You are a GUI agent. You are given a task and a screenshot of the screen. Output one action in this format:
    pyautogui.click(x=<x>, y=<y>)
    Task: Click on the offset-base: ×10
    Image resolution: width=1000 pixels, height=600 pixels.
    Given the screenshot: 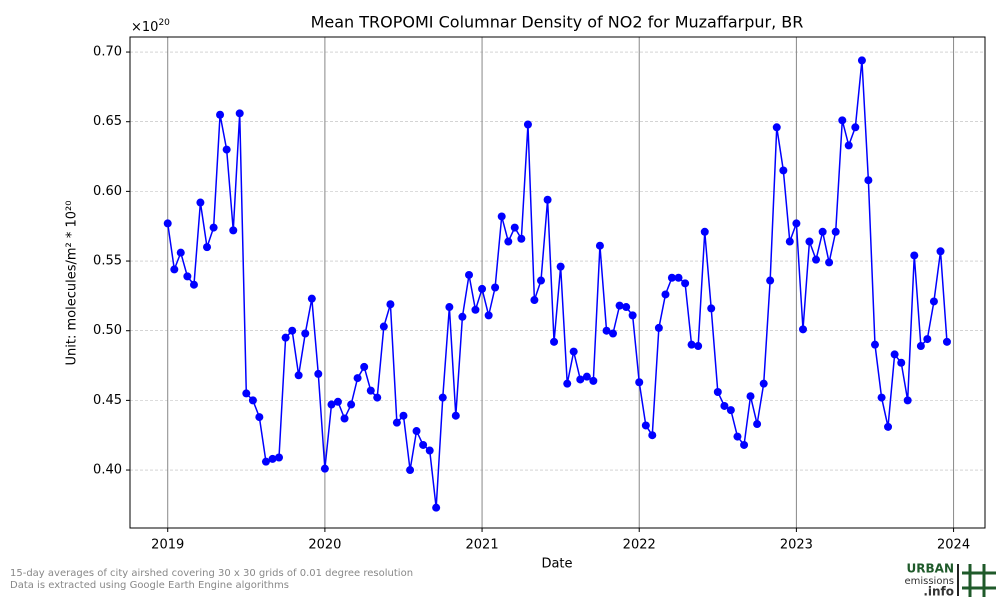 What is the action you would take?
    pyautogui.click(x=144, y=27)
    